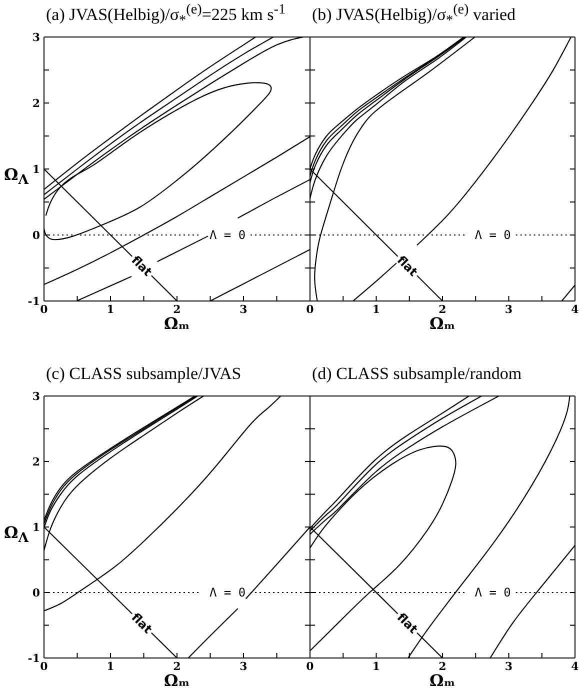  What do you see at coordinates (144, 373) in the screenshot?
I see `chart-title: (c) CLASS subsample/JVAS` at bounding box center [144, 373].